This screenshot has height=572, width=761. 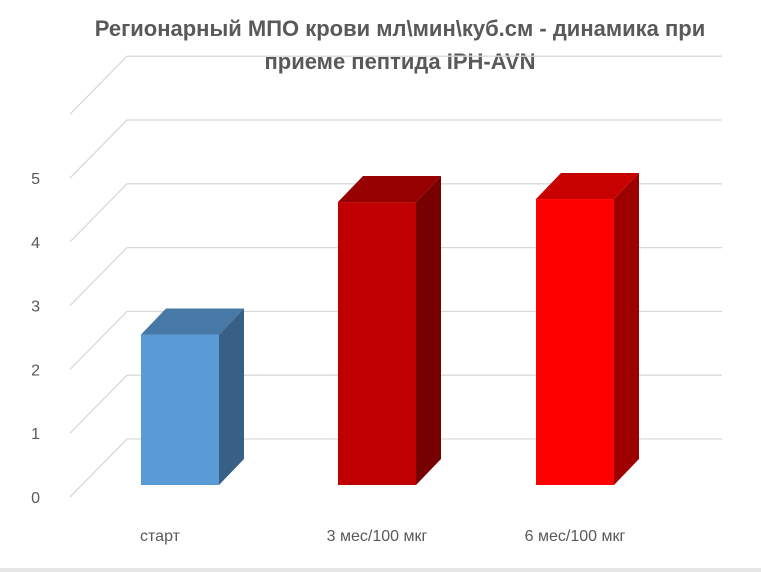 I want to click on chart-title-line-2: приеме пептида IPH-AVN, so click(x=400, y=61).